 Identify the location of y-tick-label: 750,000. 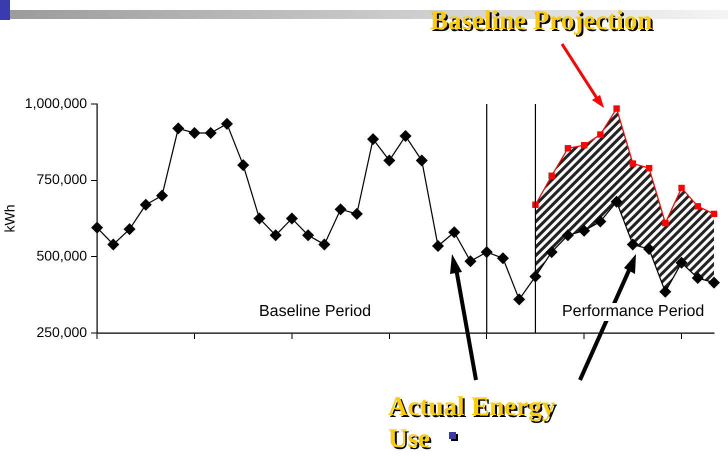
(62, 179).